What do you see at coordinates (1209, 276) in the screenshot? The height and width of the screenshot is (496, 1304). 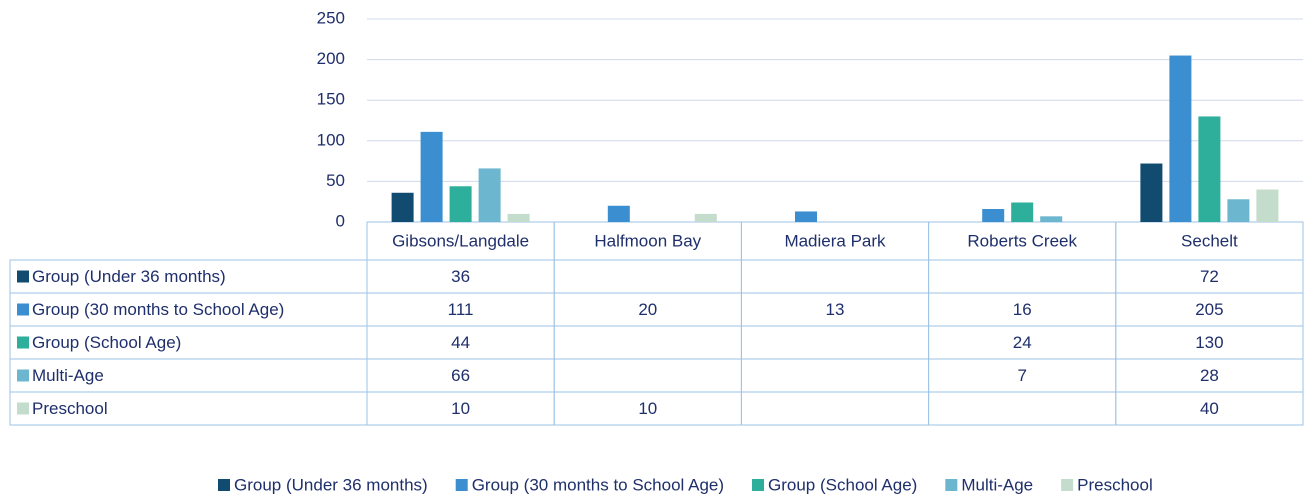 I see `table-value: 72` at bounding box center [1209, 276].